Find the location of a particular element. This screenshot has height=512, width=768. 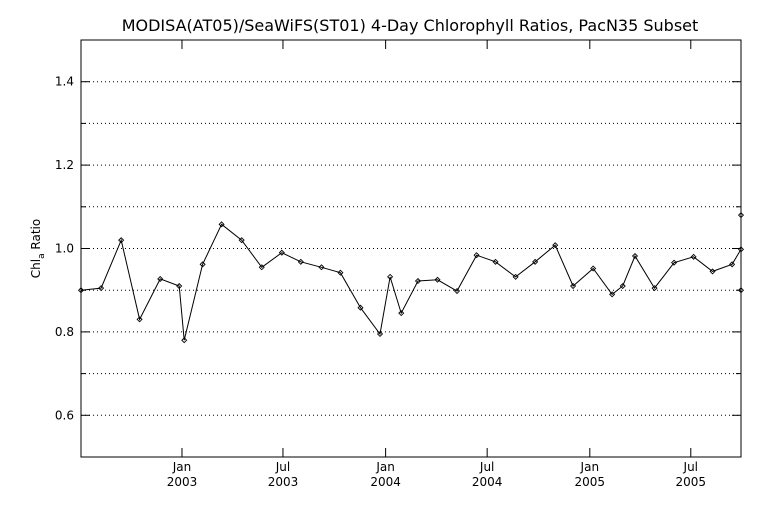

y-tick-label: 1.2 is located at coordinates (64, 165).